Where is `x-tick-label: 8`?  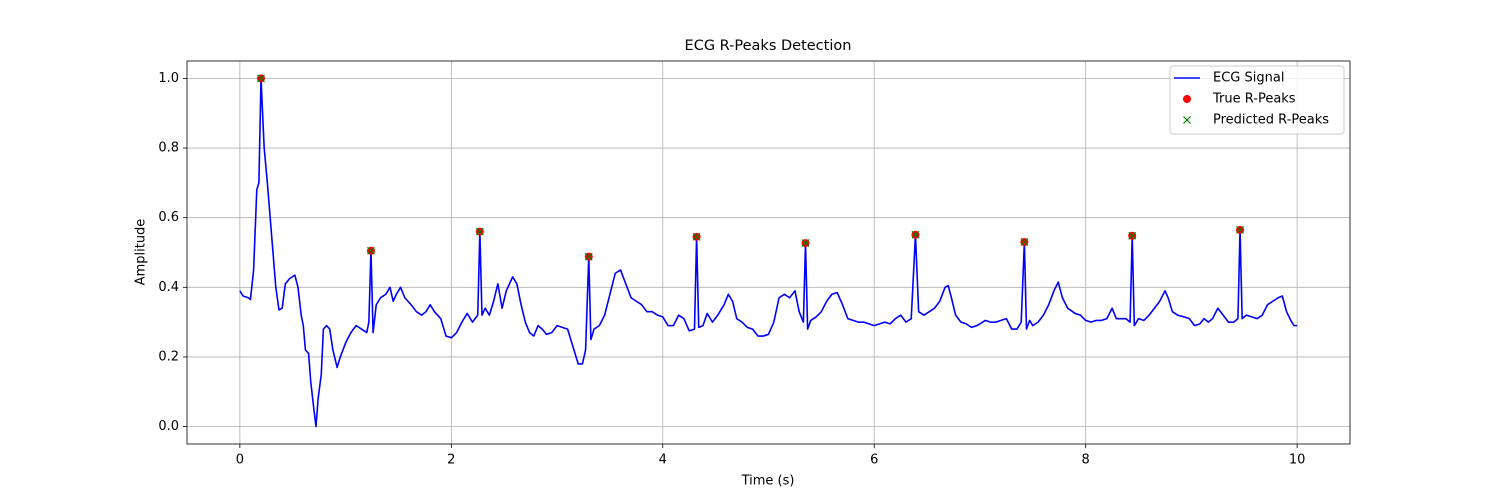
x-tick-label: 8 is located at coordinates (1086, 460).